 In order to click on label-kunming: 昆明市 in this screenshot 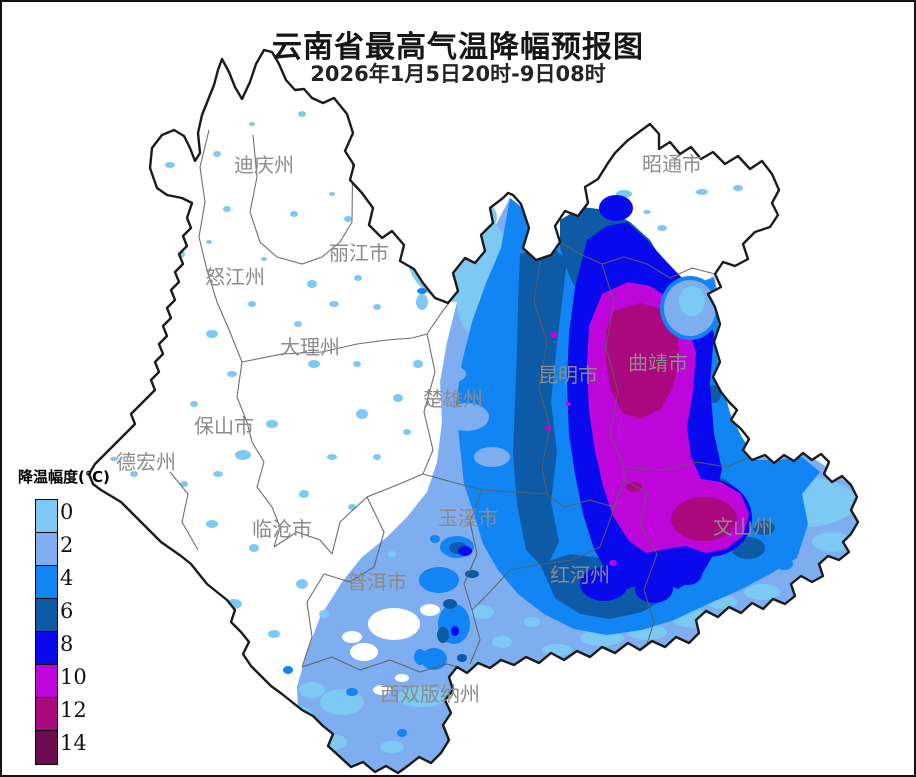, I will do `click(568, 375)`.